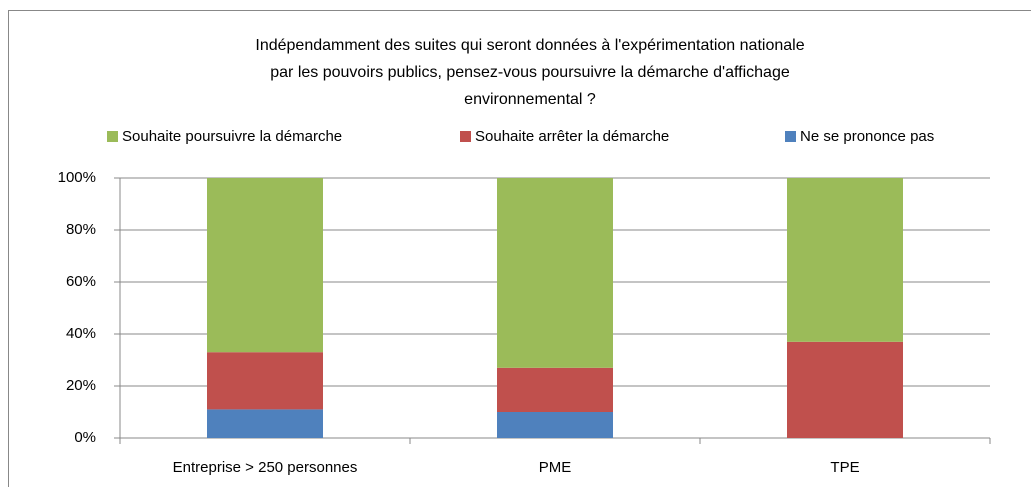 This screenshot has width=1031, height=487. What do you see at coordinates (555, 467) in the screenshot?
I see `x-tick-label: PME` at bounding box center [555, 467].